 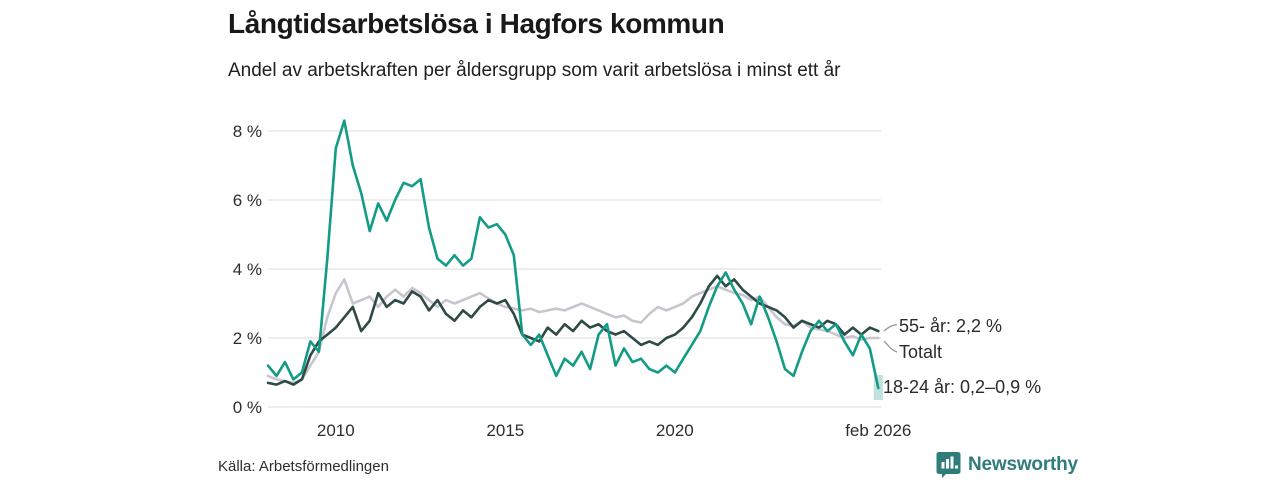 I want to click on series-end-label-totalt: Totalt, so click(x=921, y=352).